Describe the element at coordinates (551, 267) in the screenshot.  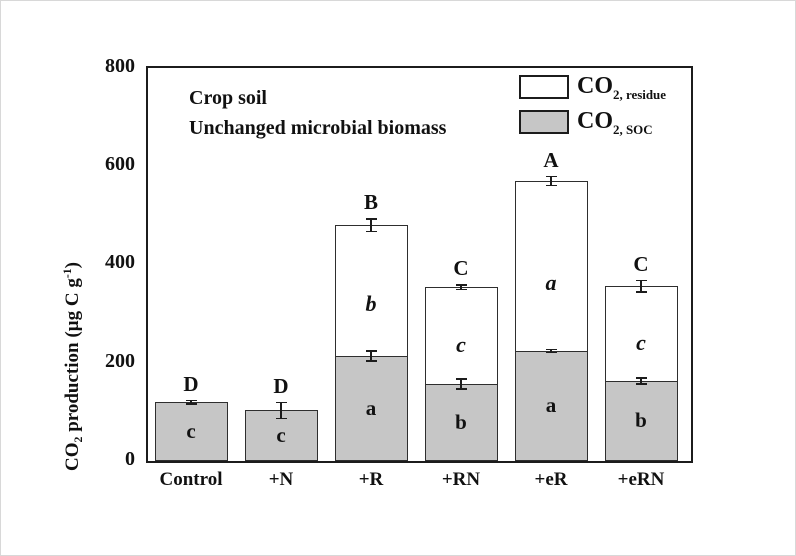
I see `bar-er-residue-segment` at that location.